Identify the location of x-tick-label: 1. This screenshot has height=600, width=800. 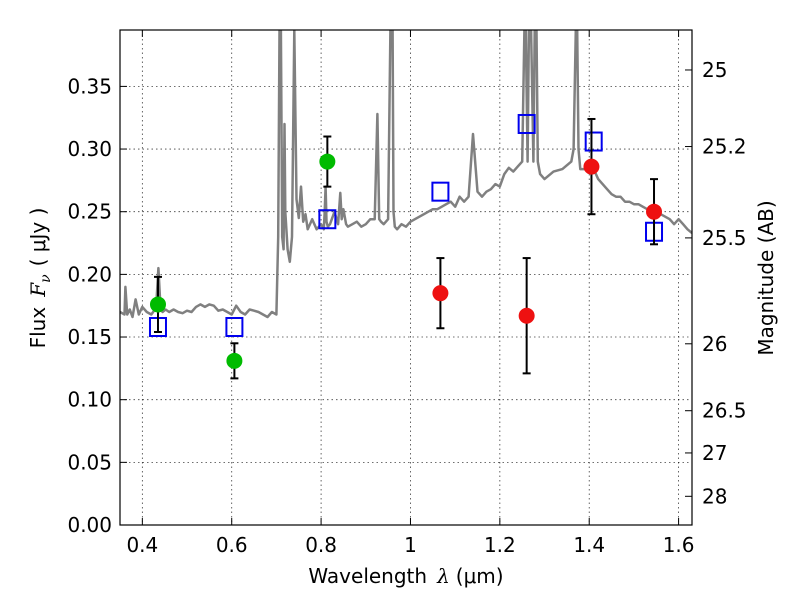
(410, 545).